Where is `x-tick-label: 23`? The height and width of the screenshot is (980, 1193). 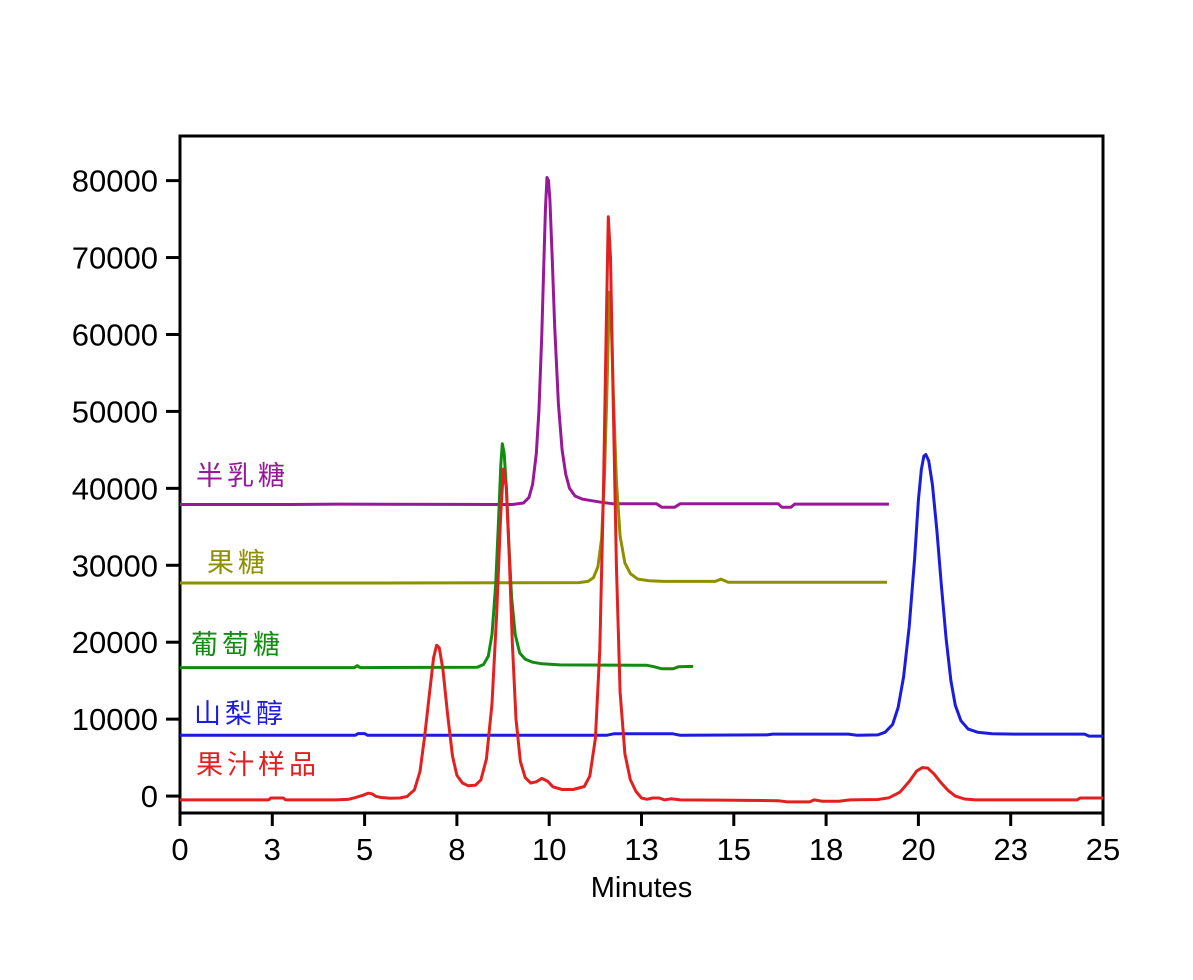
x-tick-label: 23 is located at coordinates (1010, 849).